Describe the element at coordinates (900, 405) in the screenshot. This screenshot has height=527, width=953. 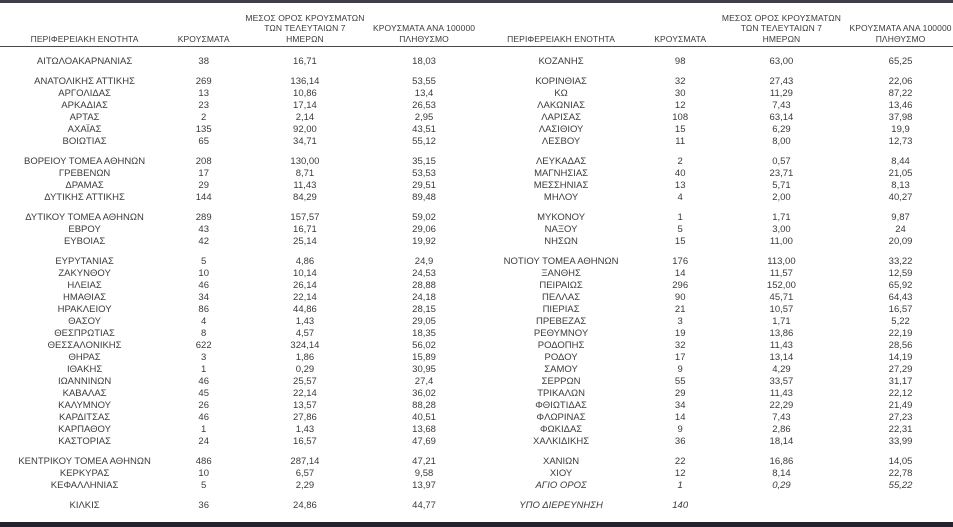
I see `per100k-cell: 21,49` at that location.